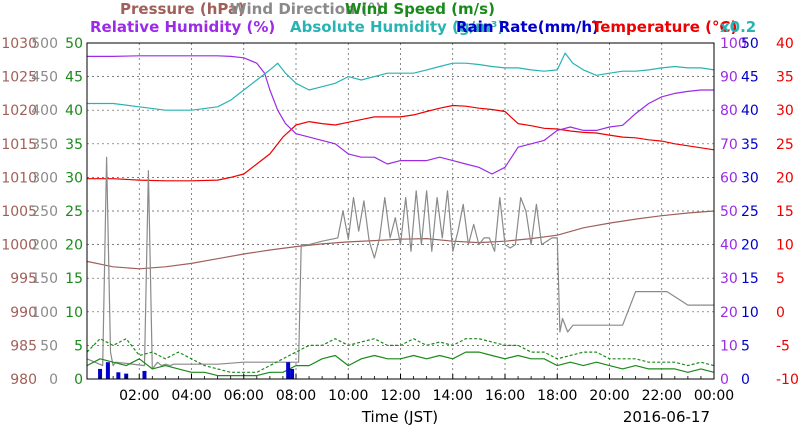 This screenshot has height=434, width=800. I want to click on y-tick-label-wind-direction: 450, so click(44, 78).